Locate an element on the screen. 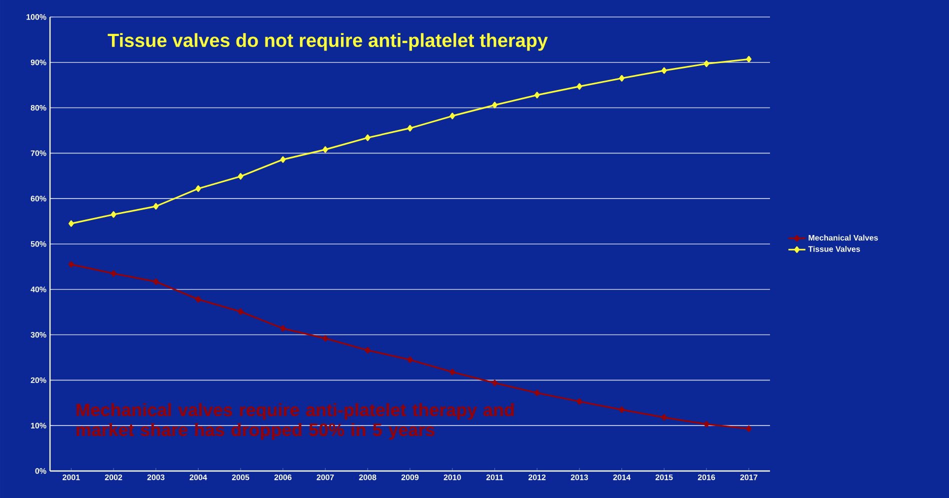 Image resolution: width=949 pixels, height=498 pixels. annotation: Tissue valves do not require anti-platelet therapy is located at coordinates (328, 42).